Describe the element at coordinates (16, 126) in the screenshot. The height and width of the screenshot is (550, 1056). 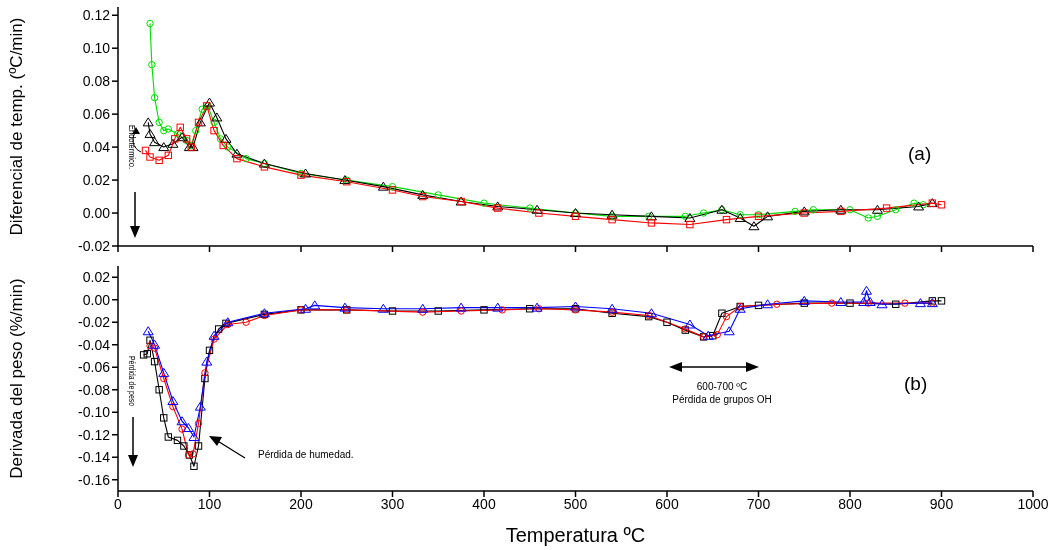
I see `y-axis-title: Diferencial de temp. (ºC/min)` at that location.